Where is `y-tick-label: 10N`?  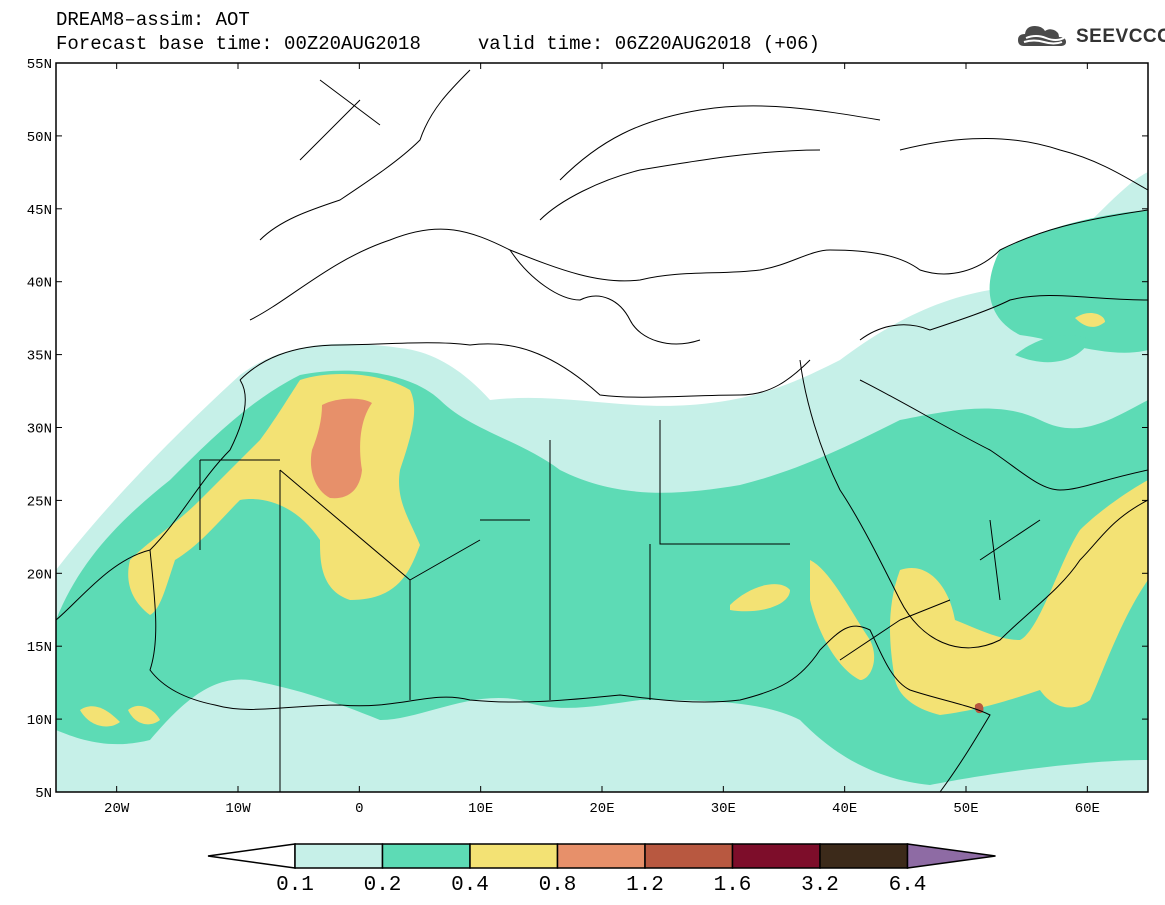
y-tick-label: 10N is located at coordinates (39, 721).